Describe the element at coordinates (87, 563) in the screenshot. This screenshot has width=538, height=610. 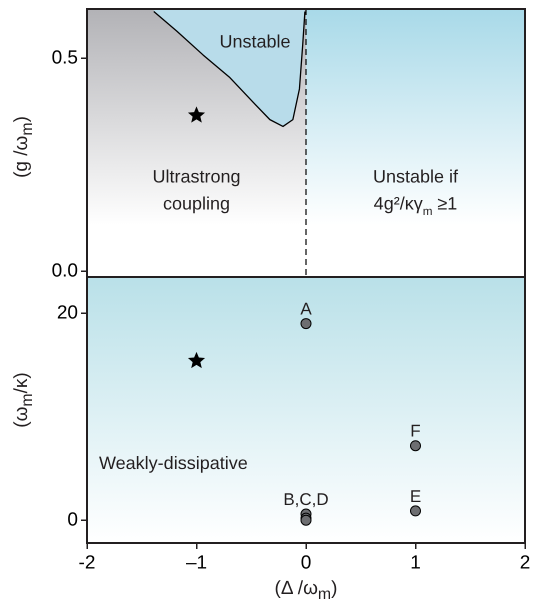
I see `x-tick-label: -2` at that location.